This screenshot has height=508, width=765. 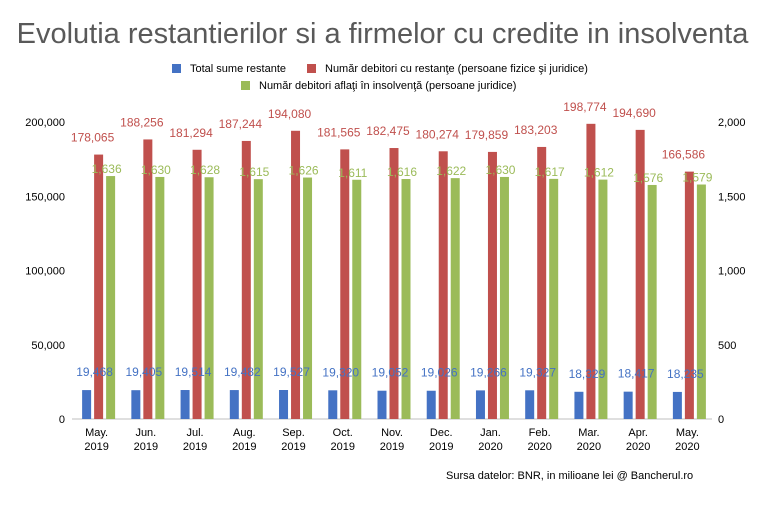 What do you see at coordinates (340, 372) in the screenshot?
I see `data-label-series-1: 19,320` at bounding box center [340, 372].